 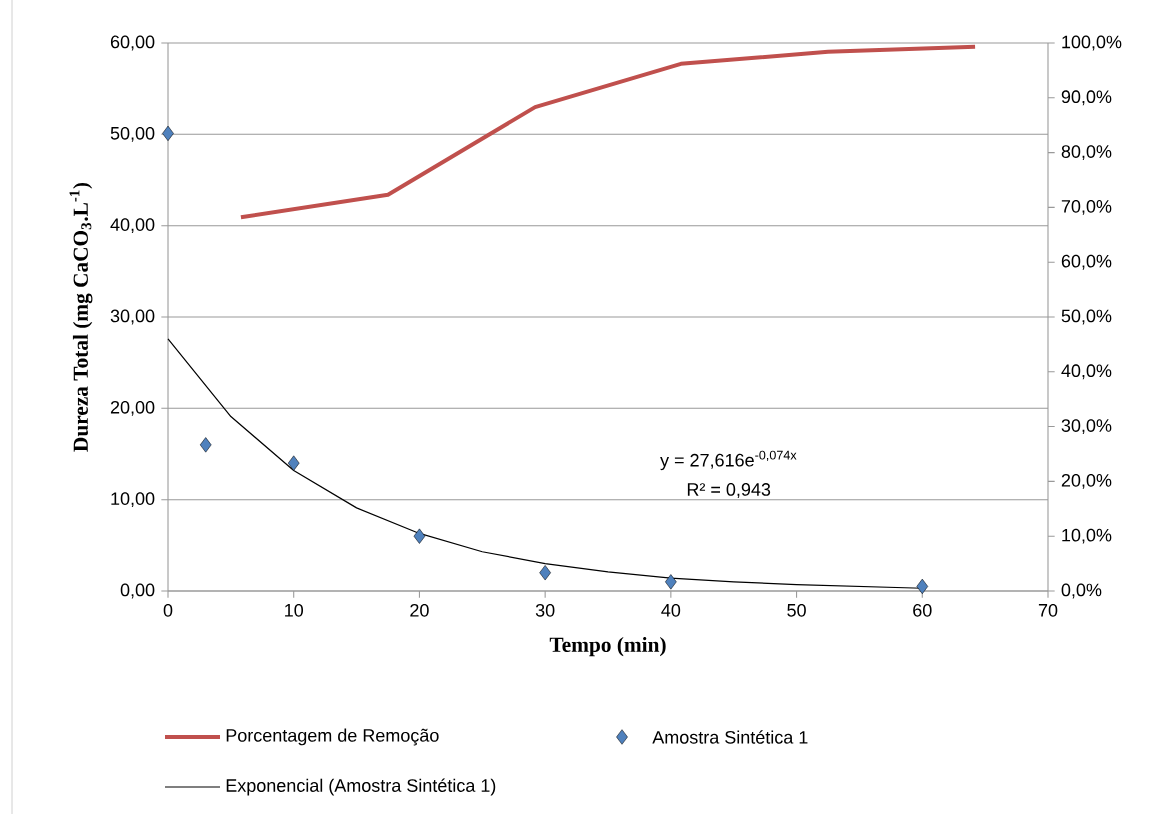 What do you see at coordinates (81, 317) in the screenshot?
I see `y-axis-title: Dureza Total (mg CaCO$_{3}$.L$^{-1}$)` at bounding box center [81, 317].